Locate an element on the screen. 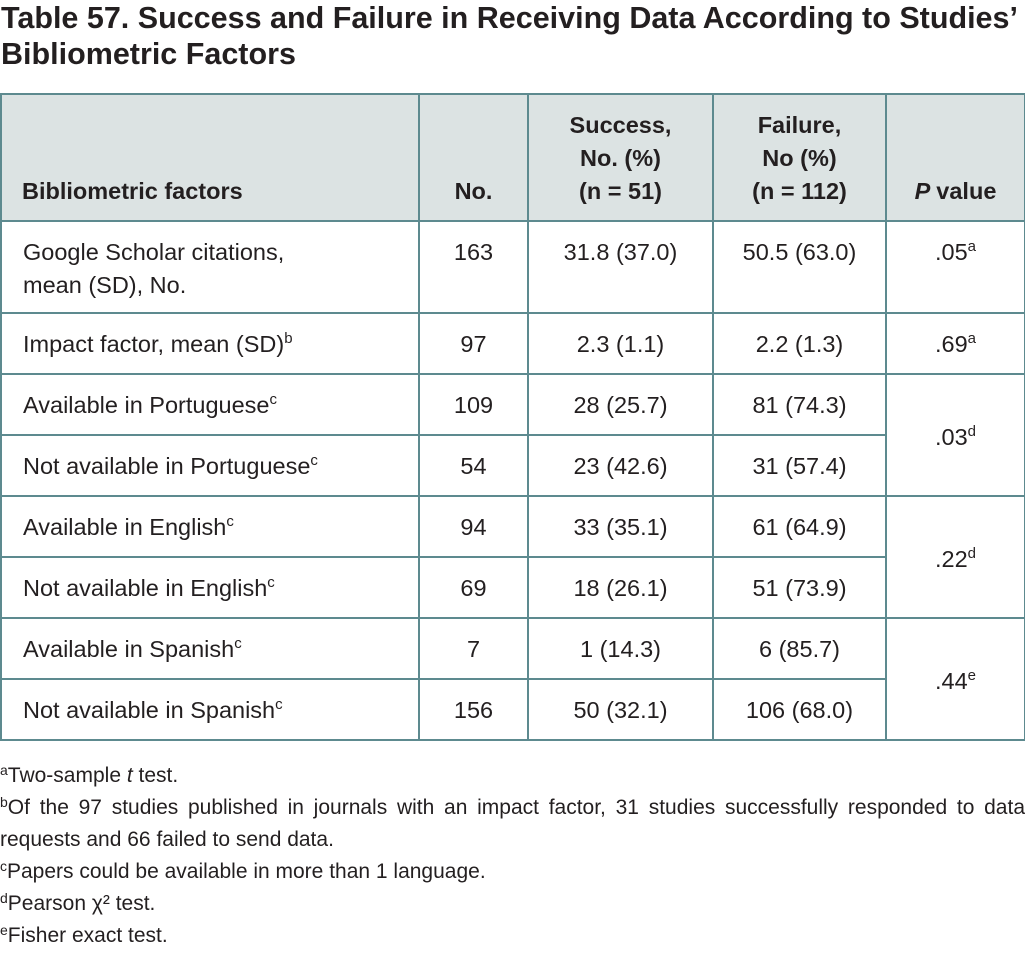 The width and height of the screenshot is (1025, 969). failure-cell: 51 (73.9) is located at coordinates (799, 587).